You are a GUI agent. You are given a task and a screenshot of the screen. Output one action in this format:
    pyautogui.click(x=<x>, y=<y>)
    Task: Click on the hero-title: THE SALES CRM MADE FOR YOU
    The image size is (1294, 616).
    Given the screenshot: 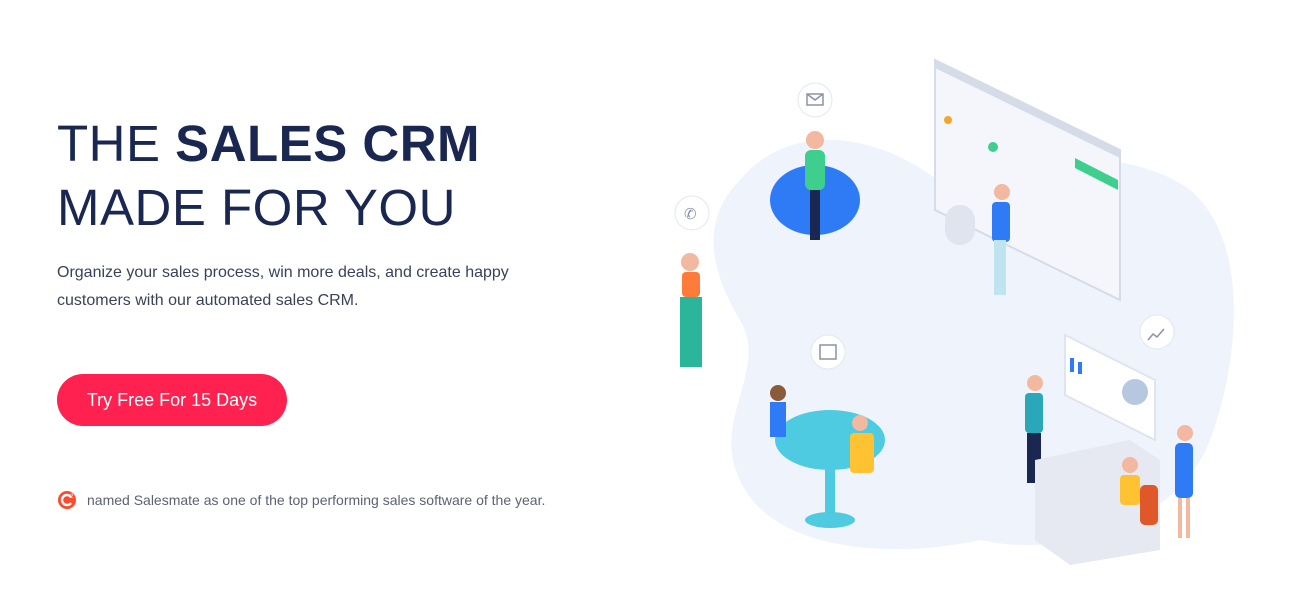 What is the action you would take?
    pyautogui.click(x=268, y=176)
    